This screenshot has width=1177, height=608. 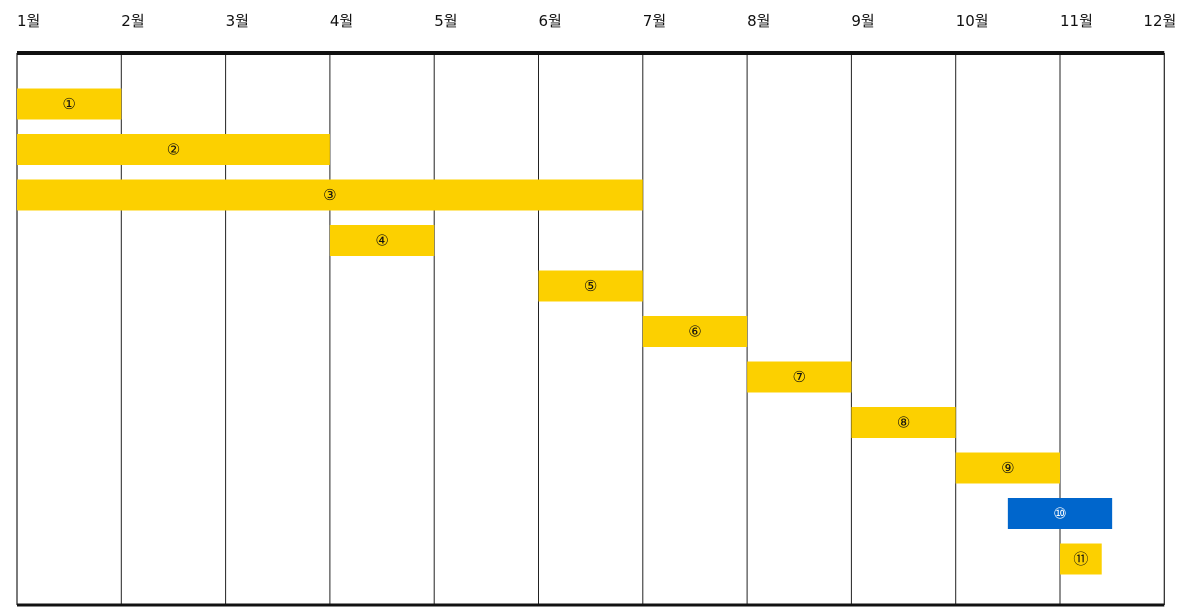 I want to click on task-bar-10: ⑩, so click(x=1060, y=513).